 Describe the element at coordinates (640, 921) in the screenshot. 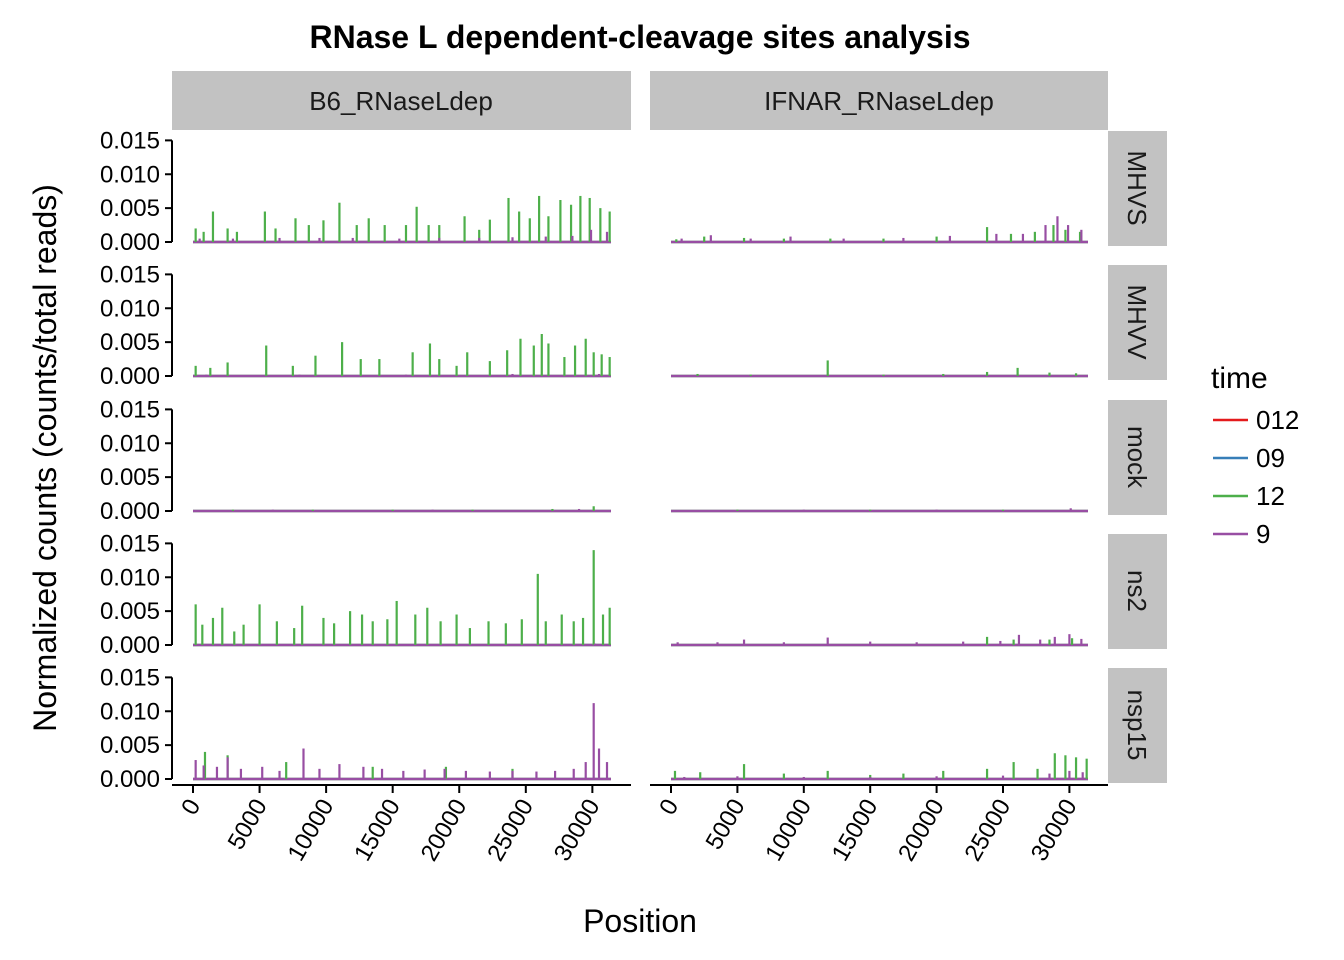

I see `x-axis-title: Position` at that location.